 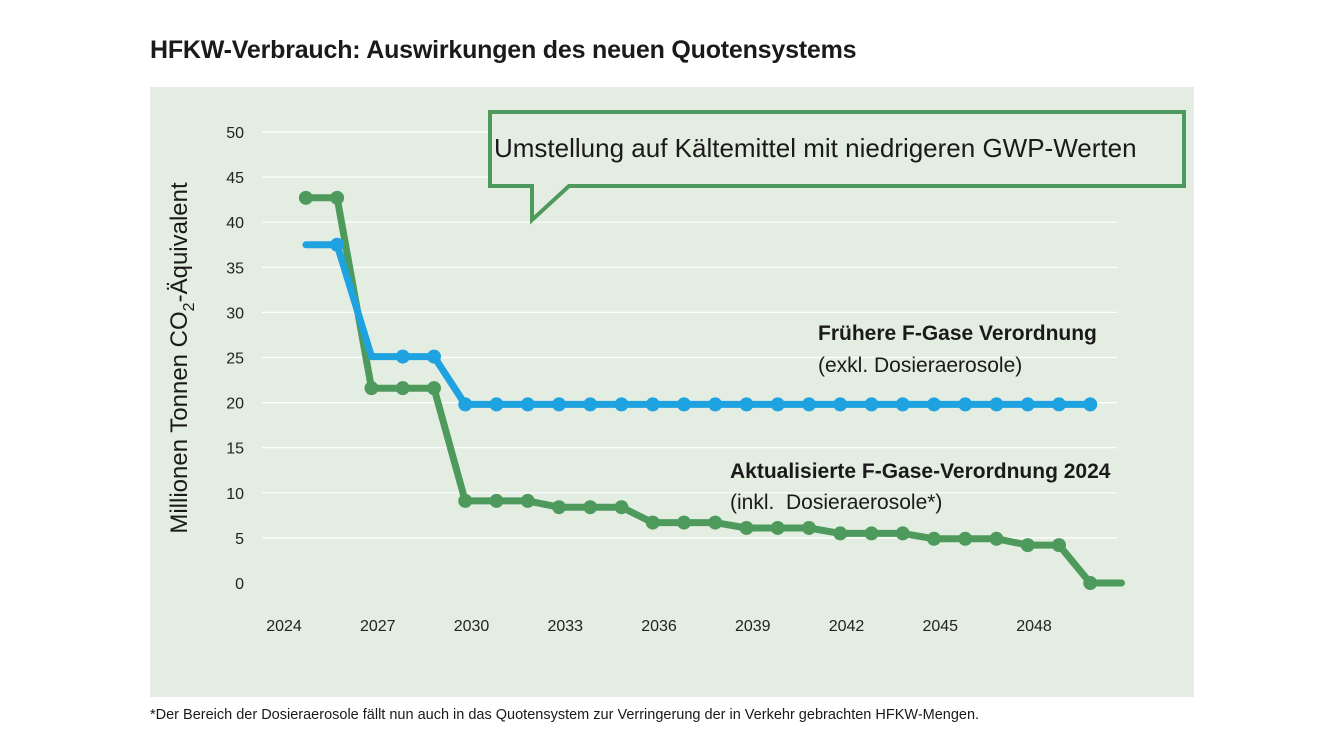 I want to click on series-old-name: Frühere F-Gase Verordnung, so click(x=957, y=333).